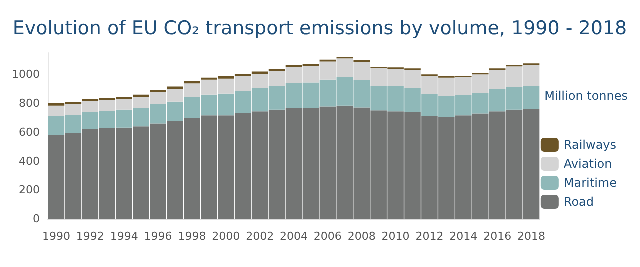  Describe the element at coordinates (588, 164) in the screenshot. I see `legend-label: Aviation` at that location.